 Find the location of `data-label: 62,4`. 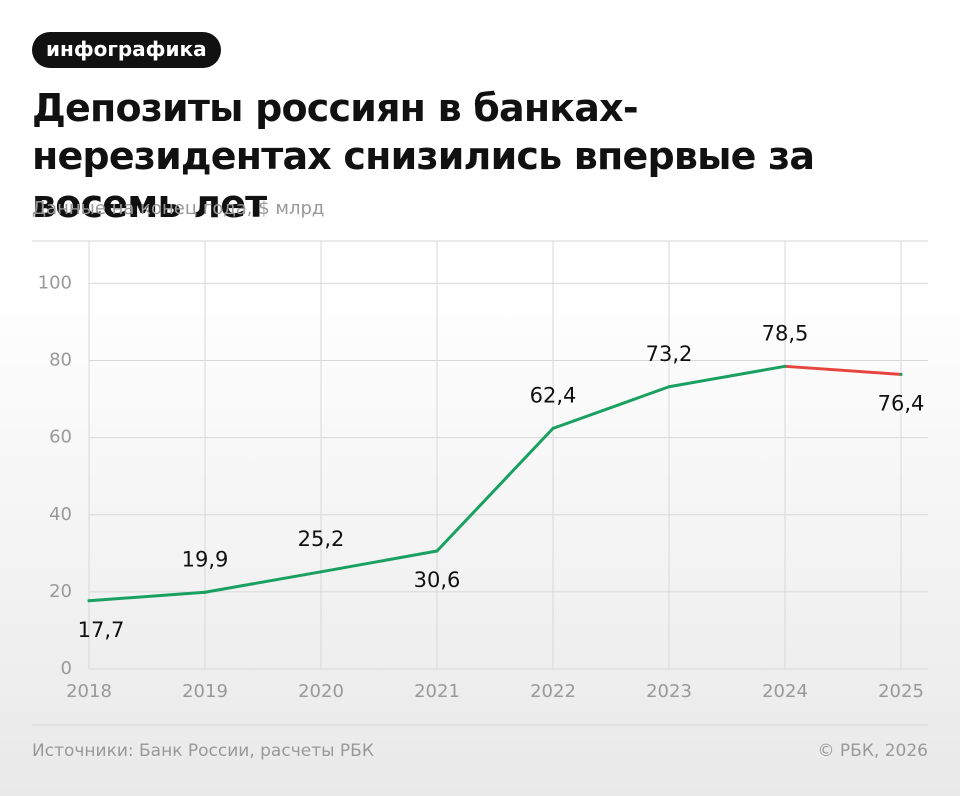

data-label: 62,4 is located at coordinates (553, 395).